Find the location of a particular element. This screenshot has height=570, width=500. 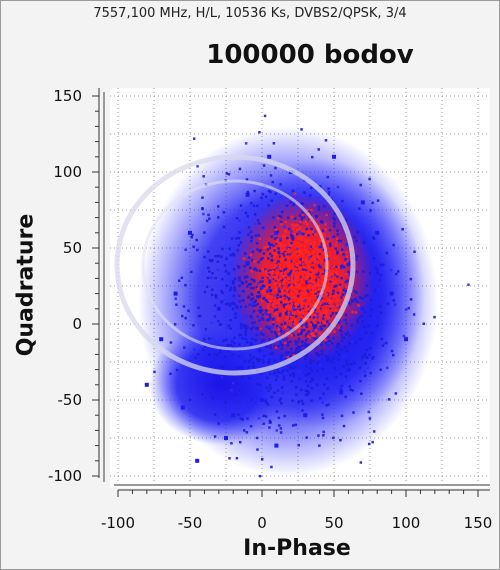

y-tick-label: -50 is located at coordinates (70, 400).